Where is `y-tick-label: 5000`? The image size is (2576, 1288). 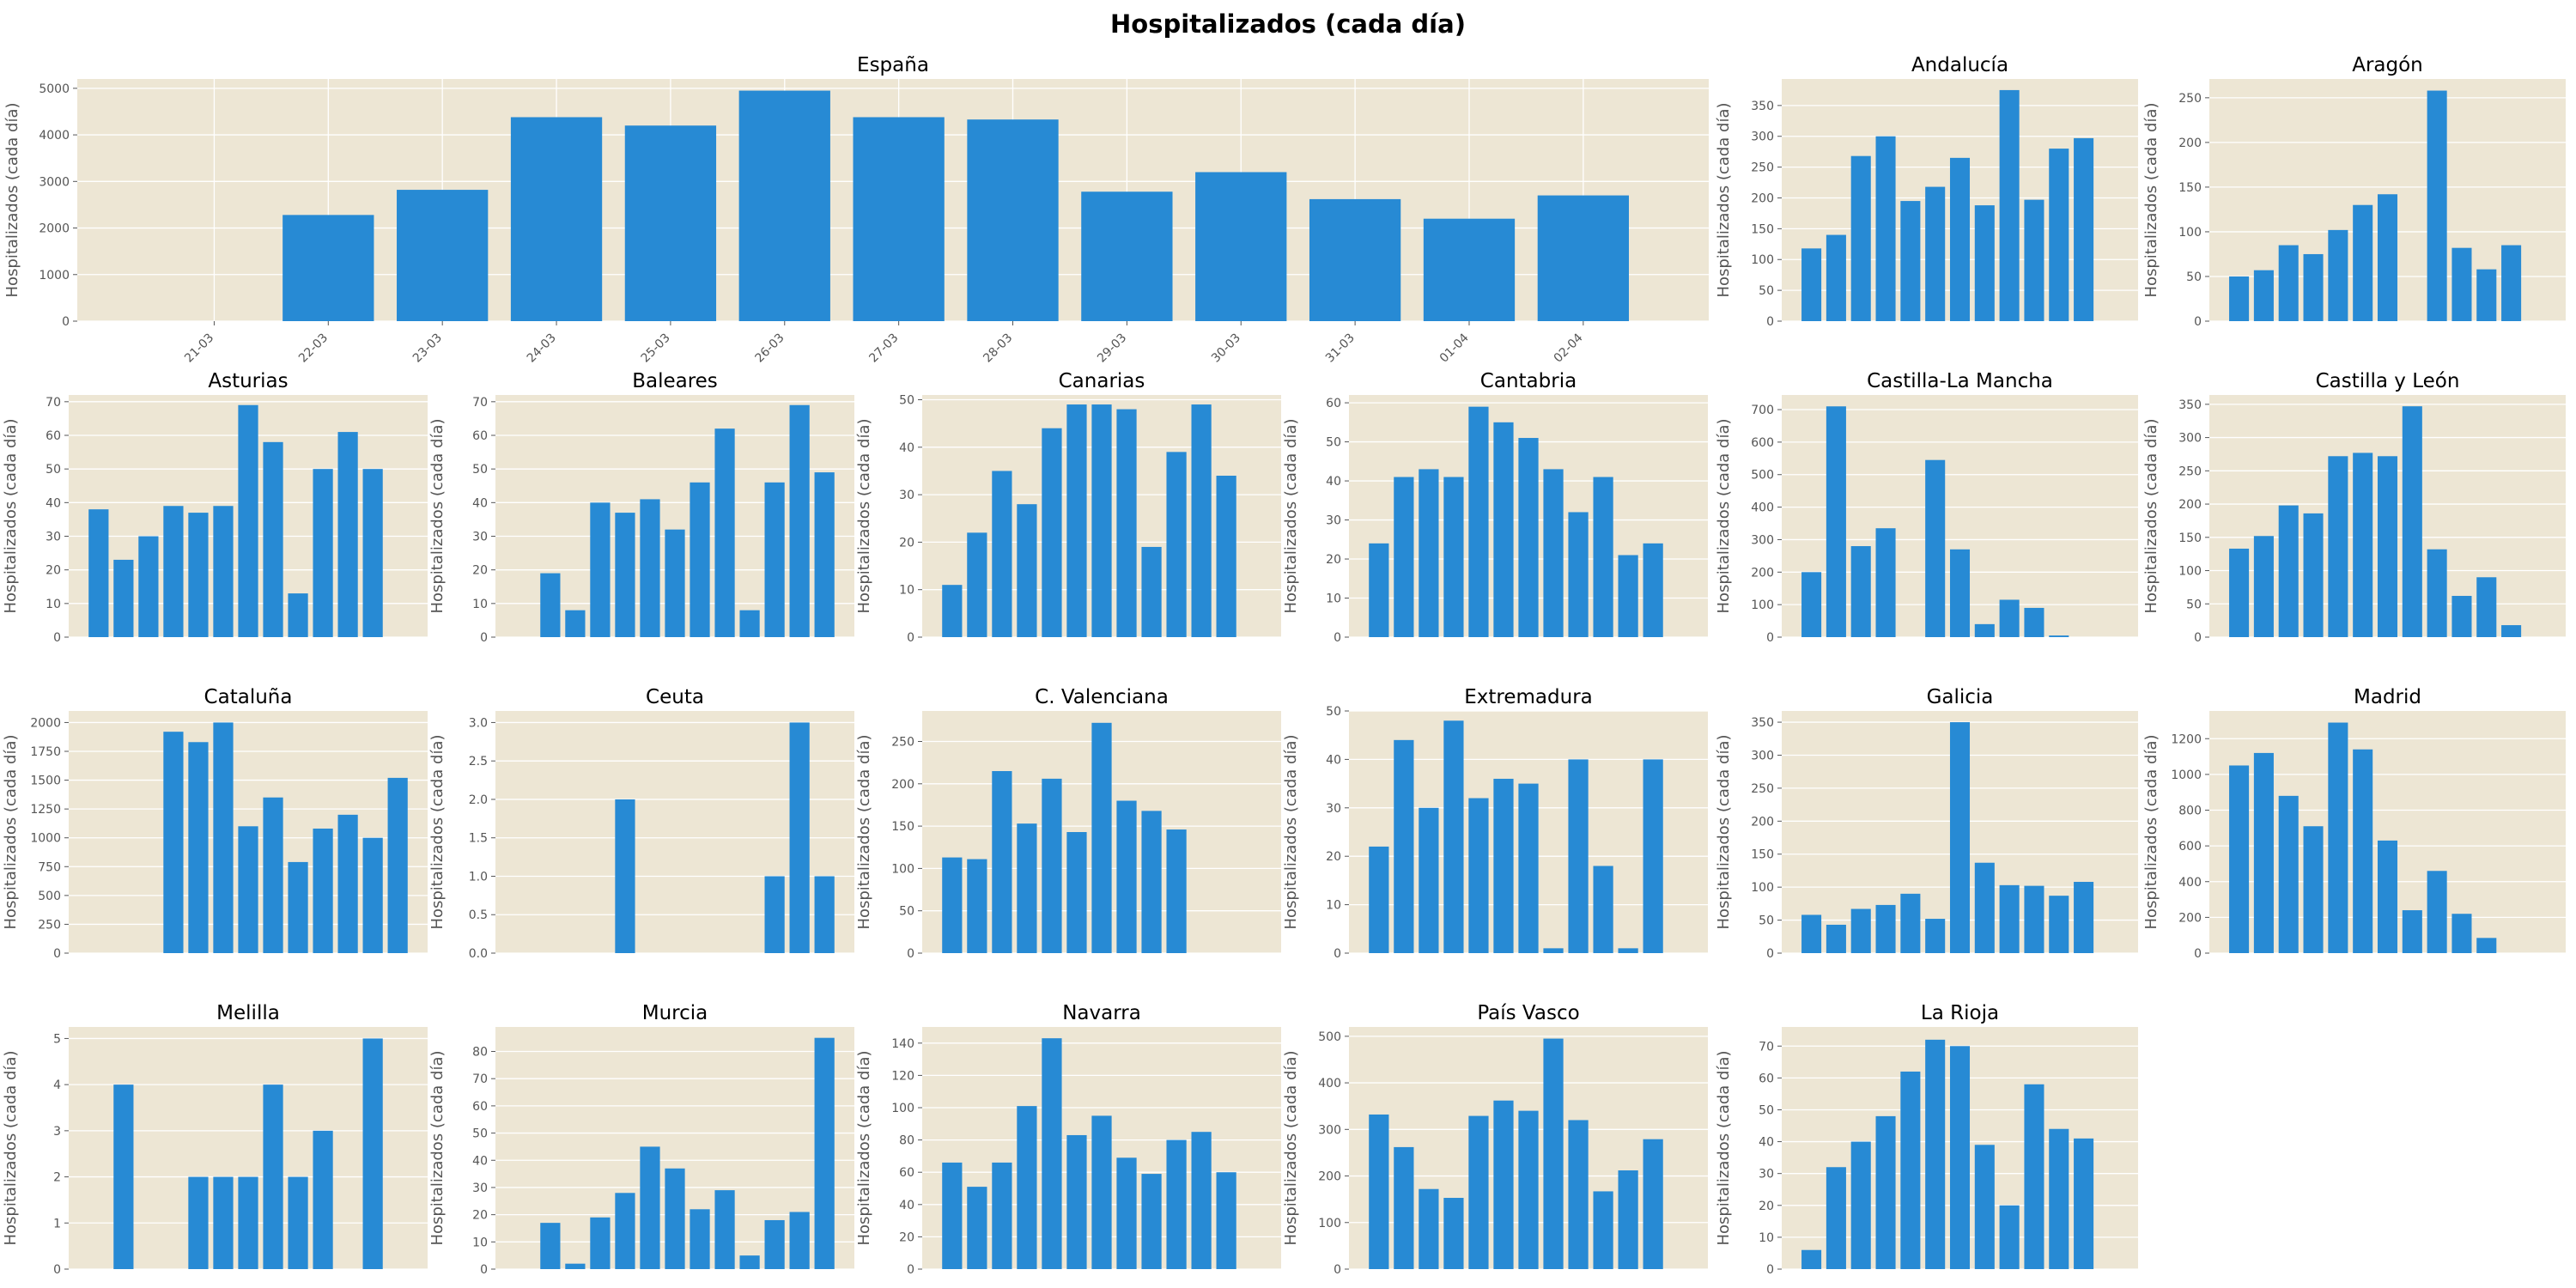 y-tick-label: 5000 is located at coordinates (55, 89).